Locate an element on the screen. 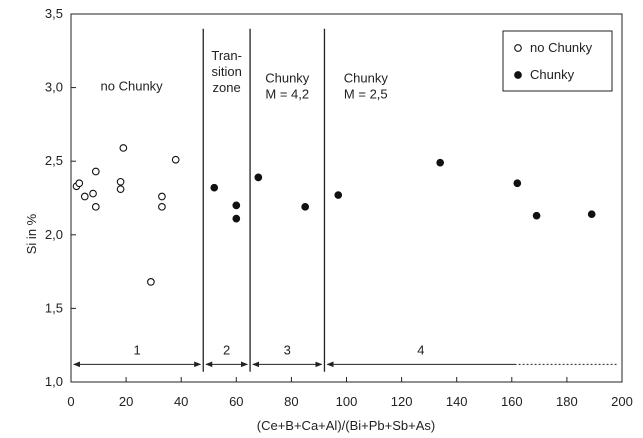 This screenshot has width=643, height=438. x-tick-label: 180 is located at coordinates (567, 401).